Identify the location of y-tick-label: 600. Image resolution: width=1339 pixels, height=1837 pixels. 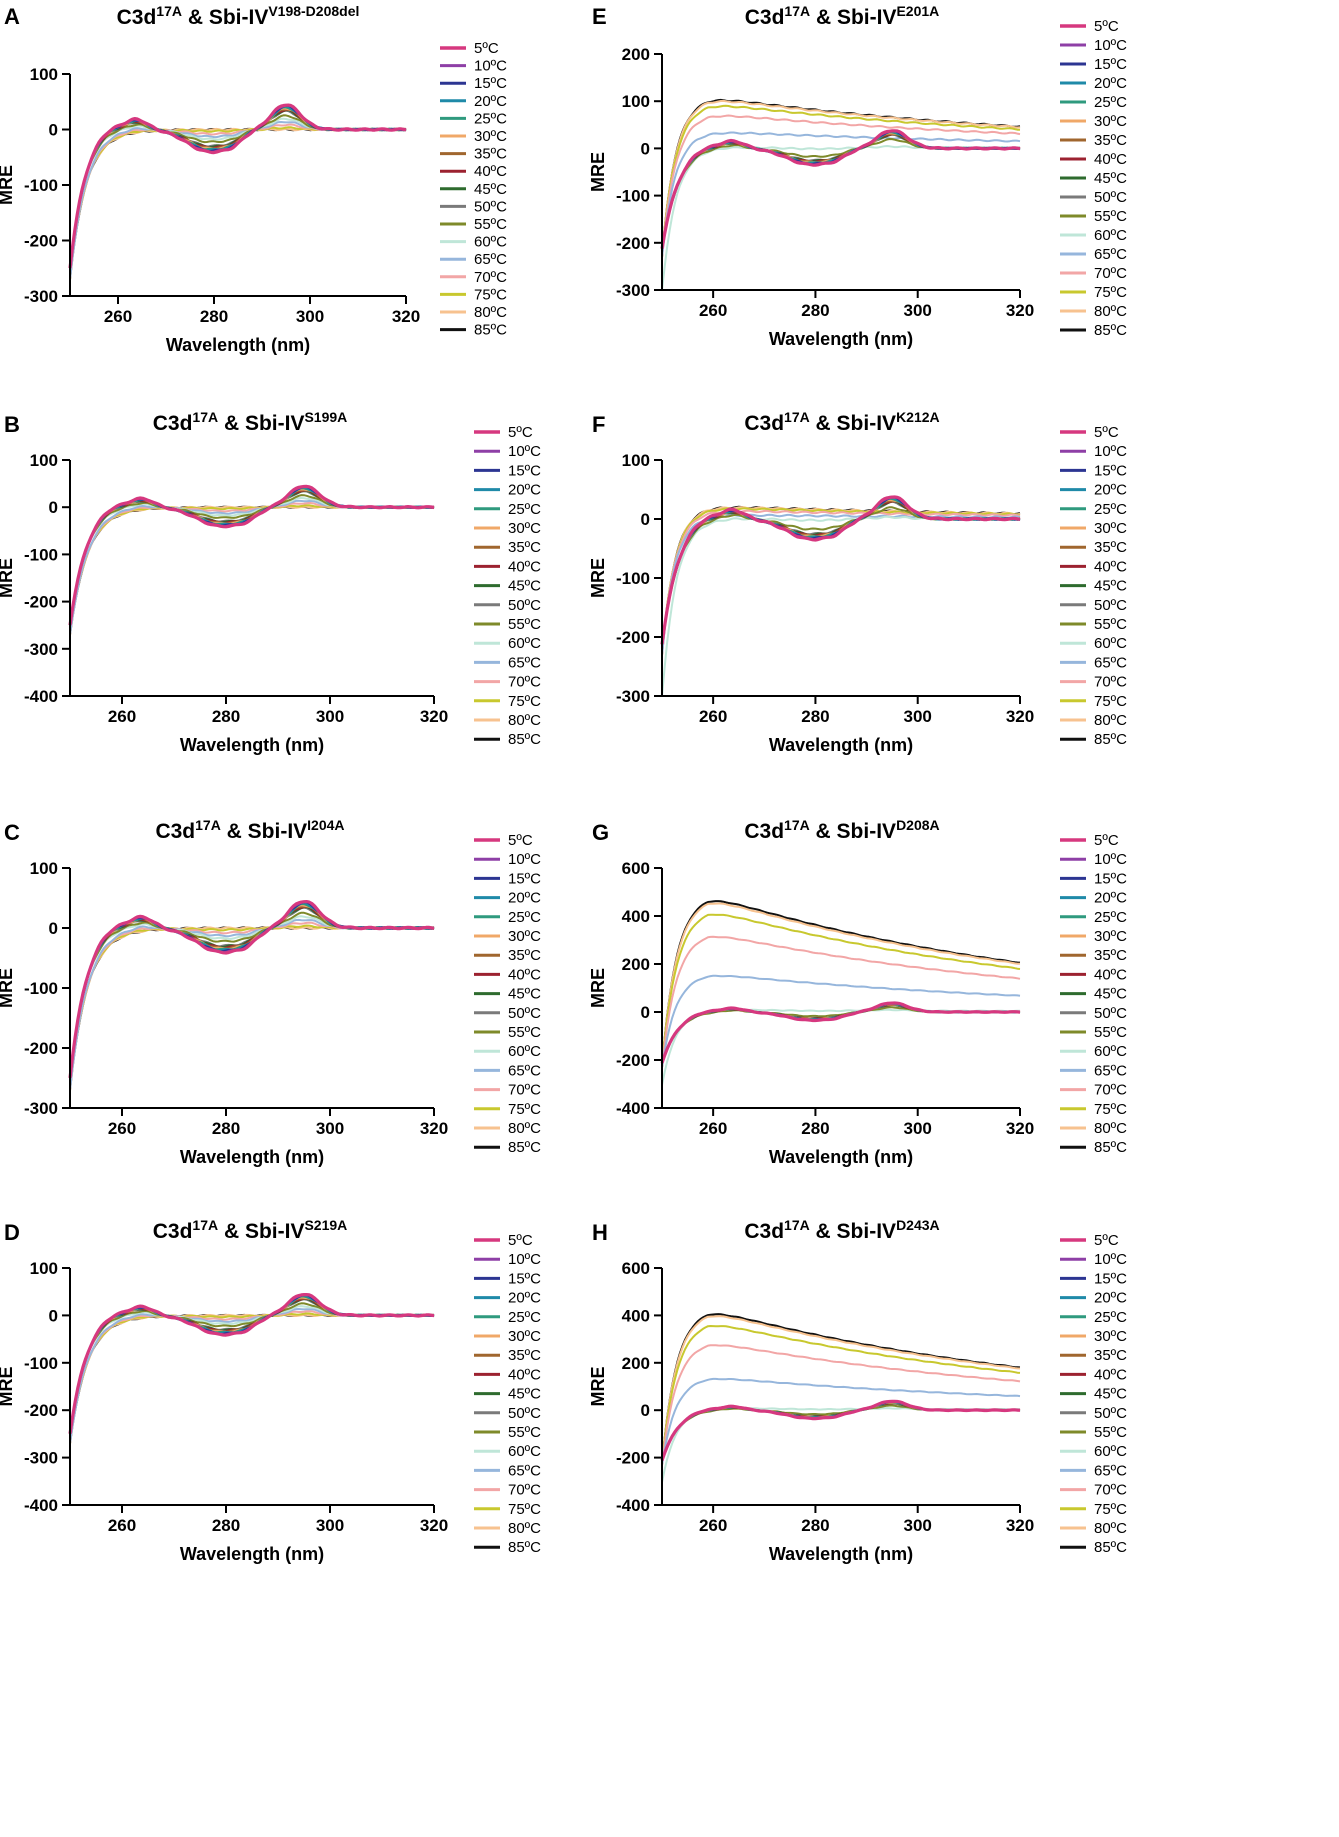
(636, 1268).